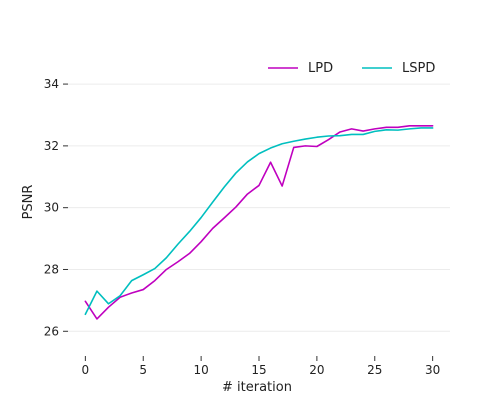 This screenshot has height=400, width=500. Describe the element at coordinates (28, 202) in the screenshot. I see `y-axis-label: PSNR` at that location.